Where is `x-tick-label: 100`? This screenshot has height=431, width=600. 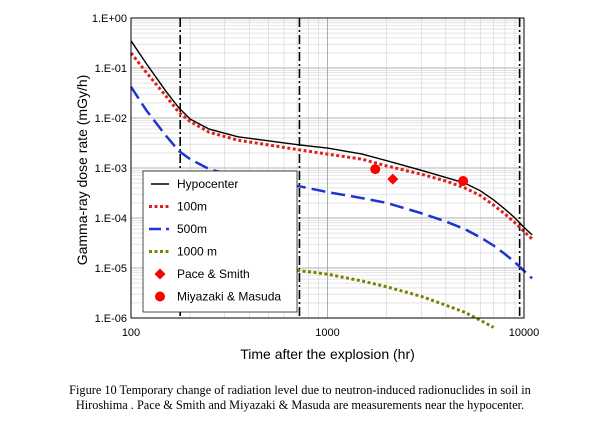
x-tick-label: 100 is located at coordinates (131, 333).